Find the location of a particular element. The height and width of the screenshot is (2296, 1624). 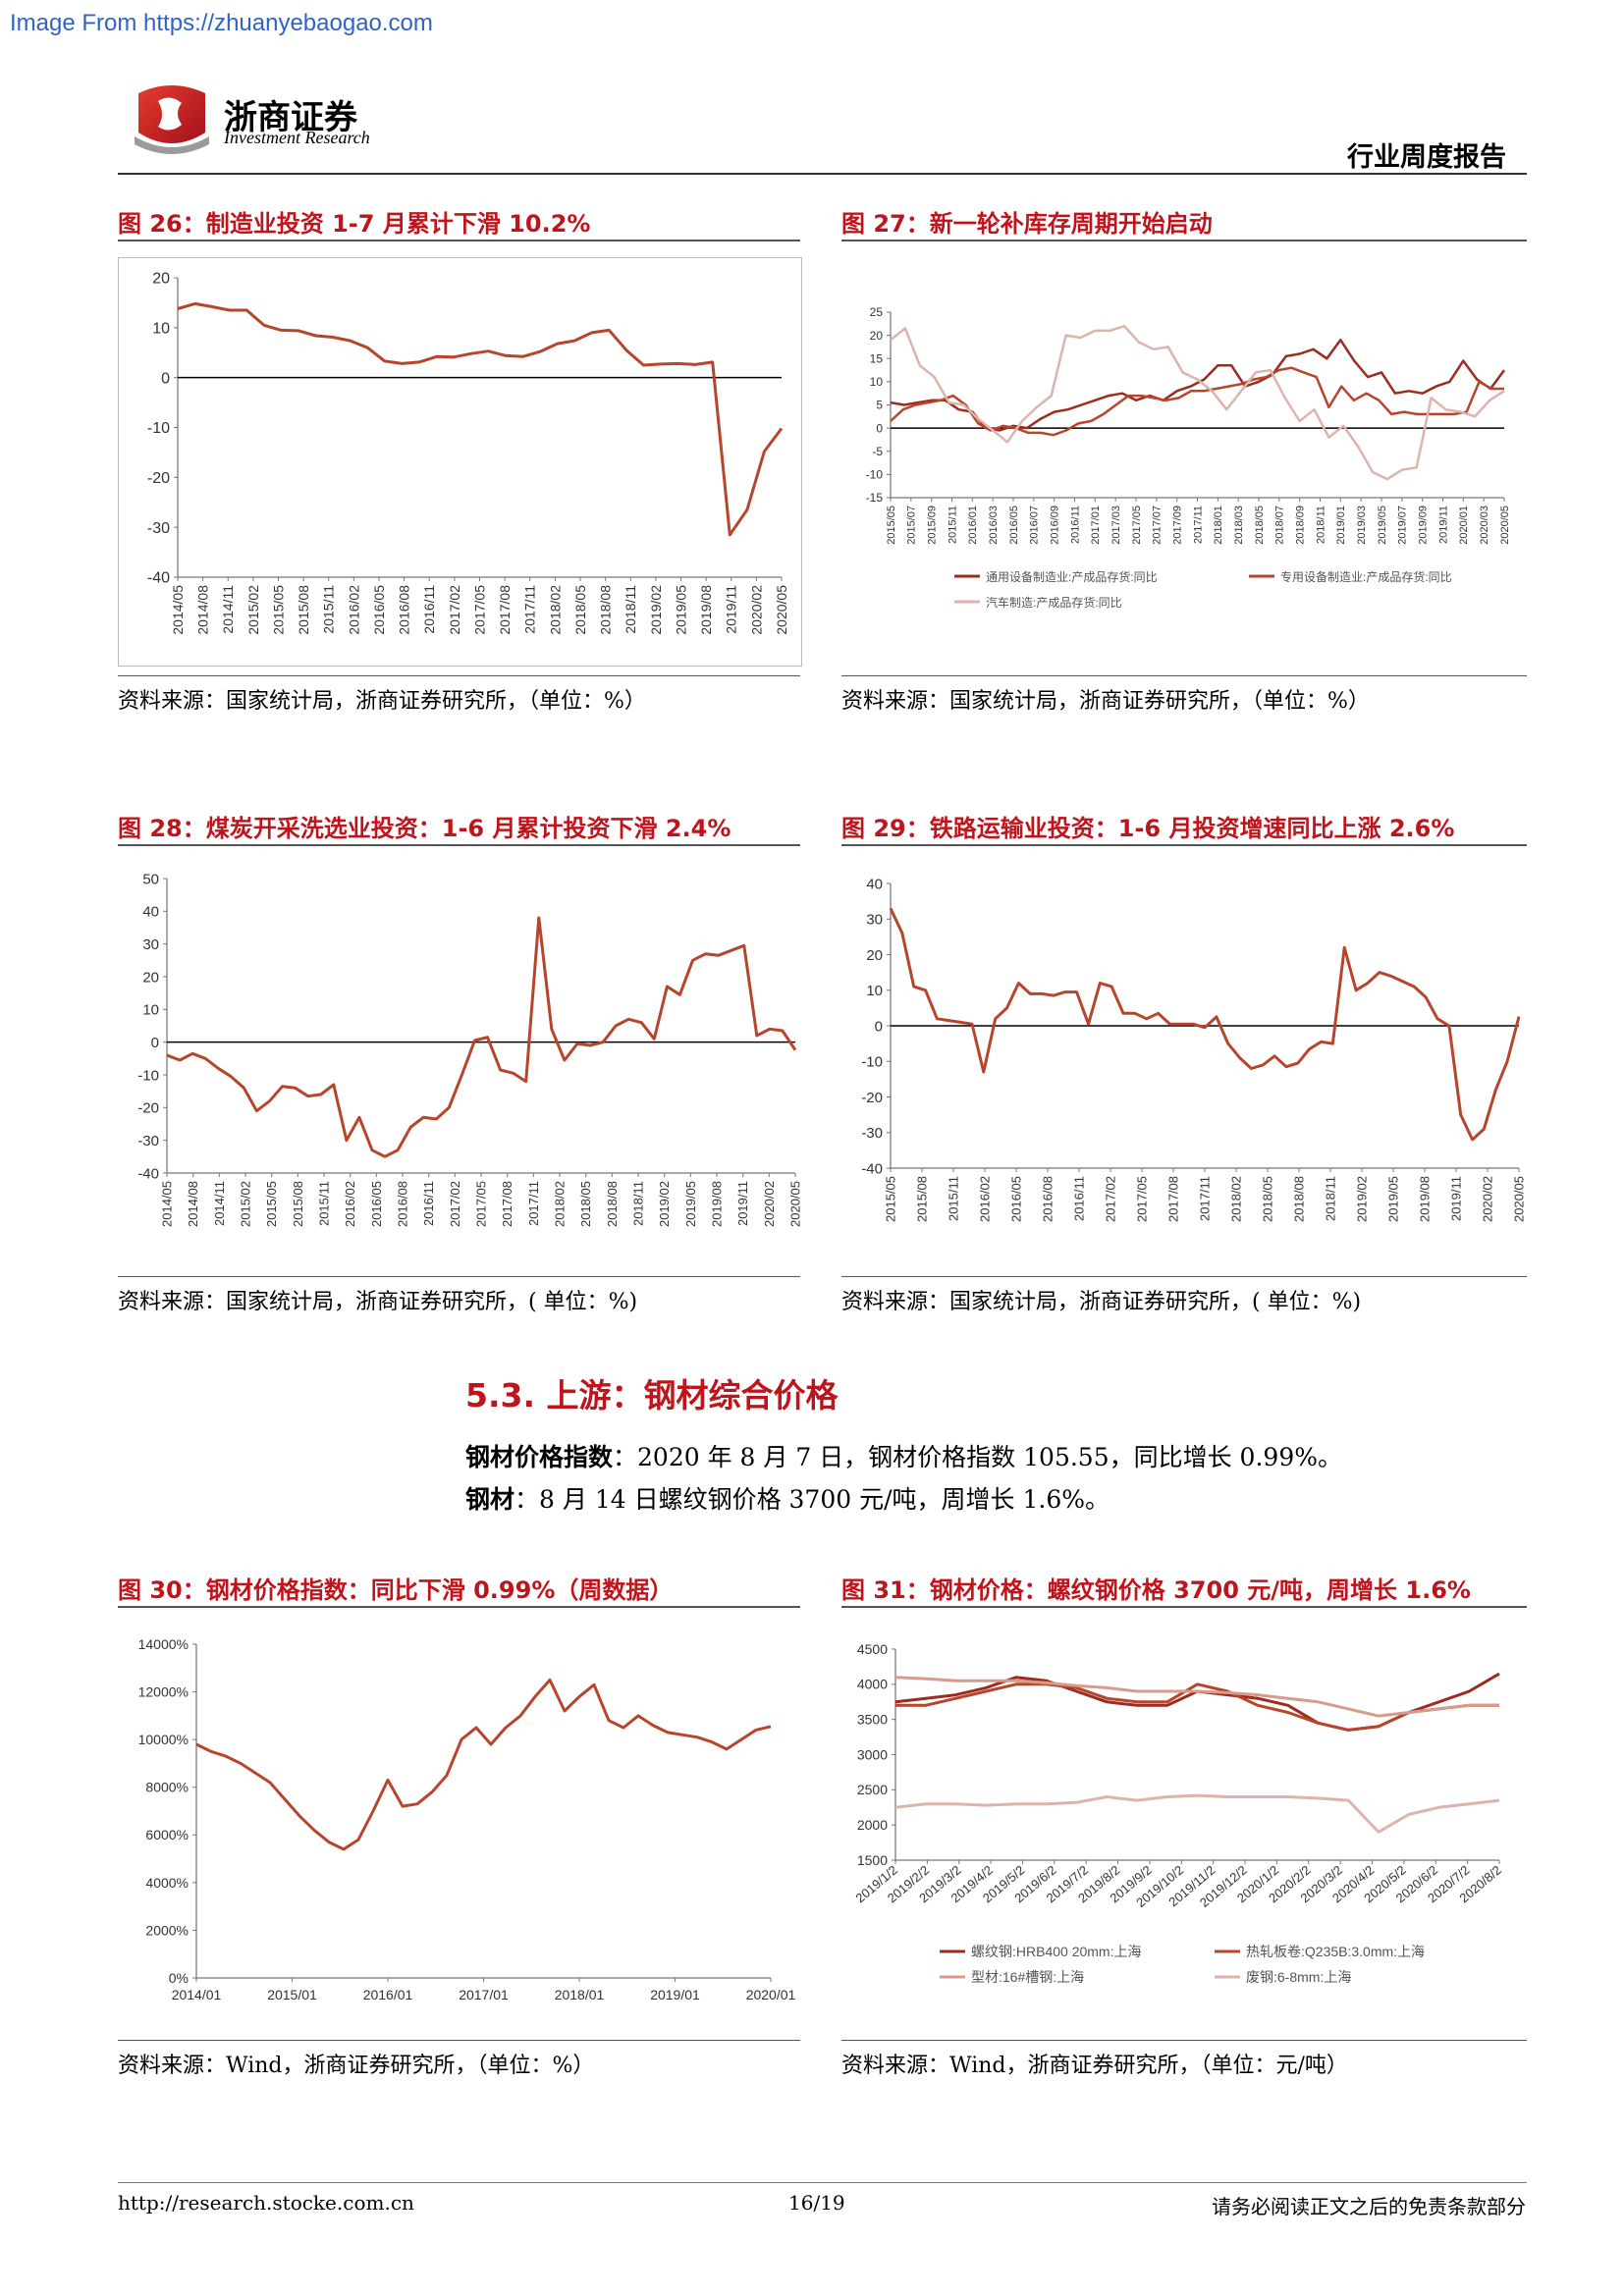

x-tick-label: 2014/01 is located at coordinates (197, 1994).